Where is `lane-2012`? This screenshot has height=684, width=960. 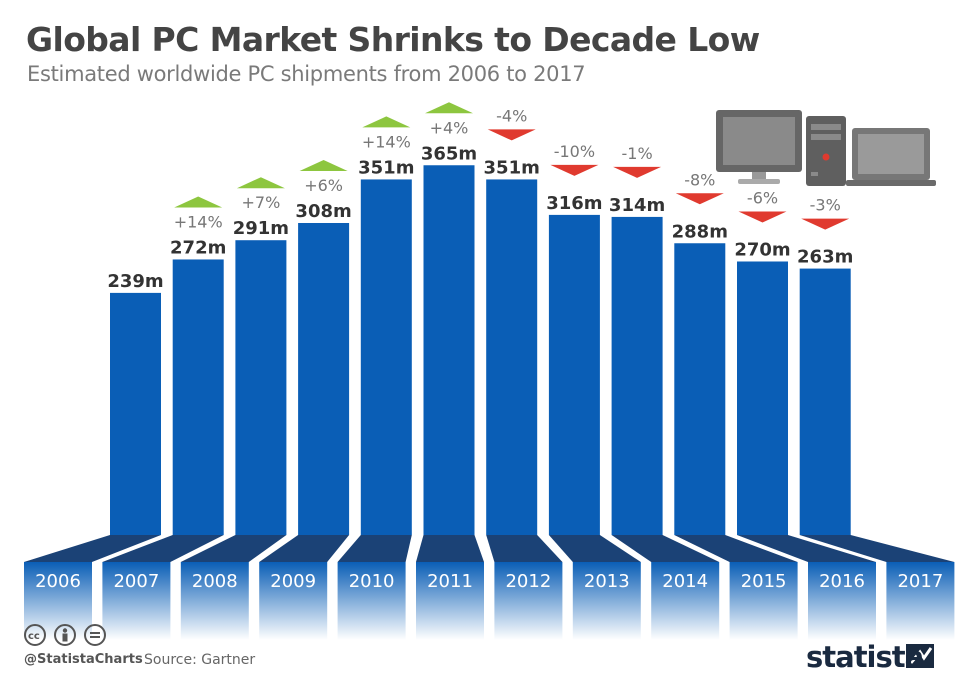 lane-2012 is located at coordinates (528, 601).